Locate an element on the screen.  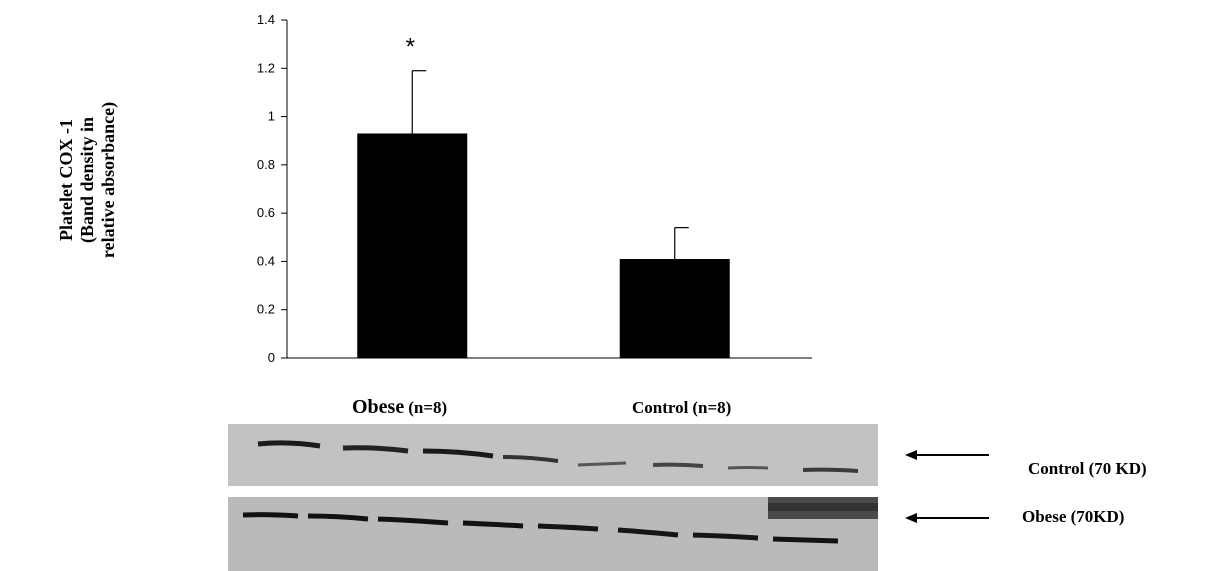
annotations: * is located at coordinates (410, 47).